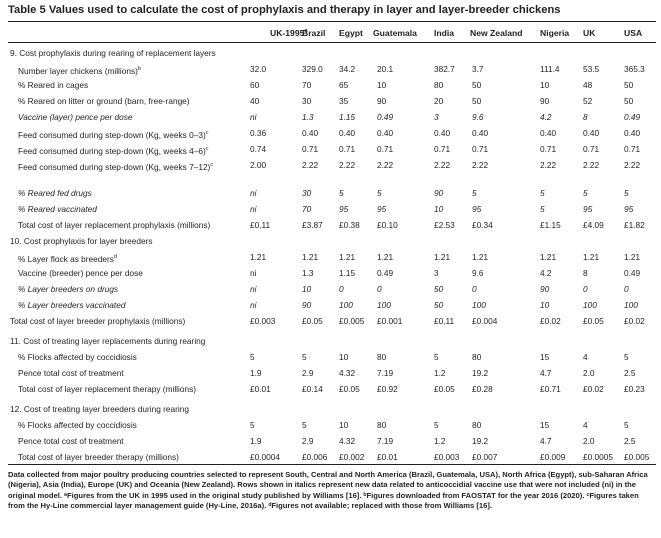 The height and width of the screenshot is (538, 661). What do you see at coordinates (385, 373) in the screenshot?
I see `cell-value: 7.19` at bounding box center [385, 373].